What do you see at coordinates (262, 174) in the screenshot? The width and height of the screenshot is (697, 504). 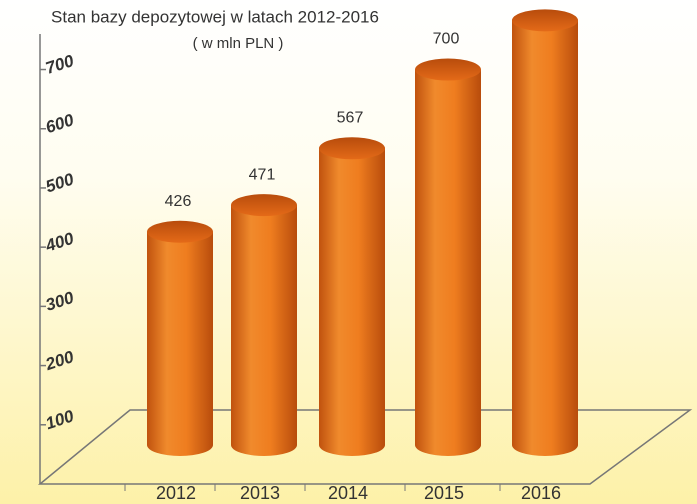 I see `value-label: 471` at bounding box center [262, 174].